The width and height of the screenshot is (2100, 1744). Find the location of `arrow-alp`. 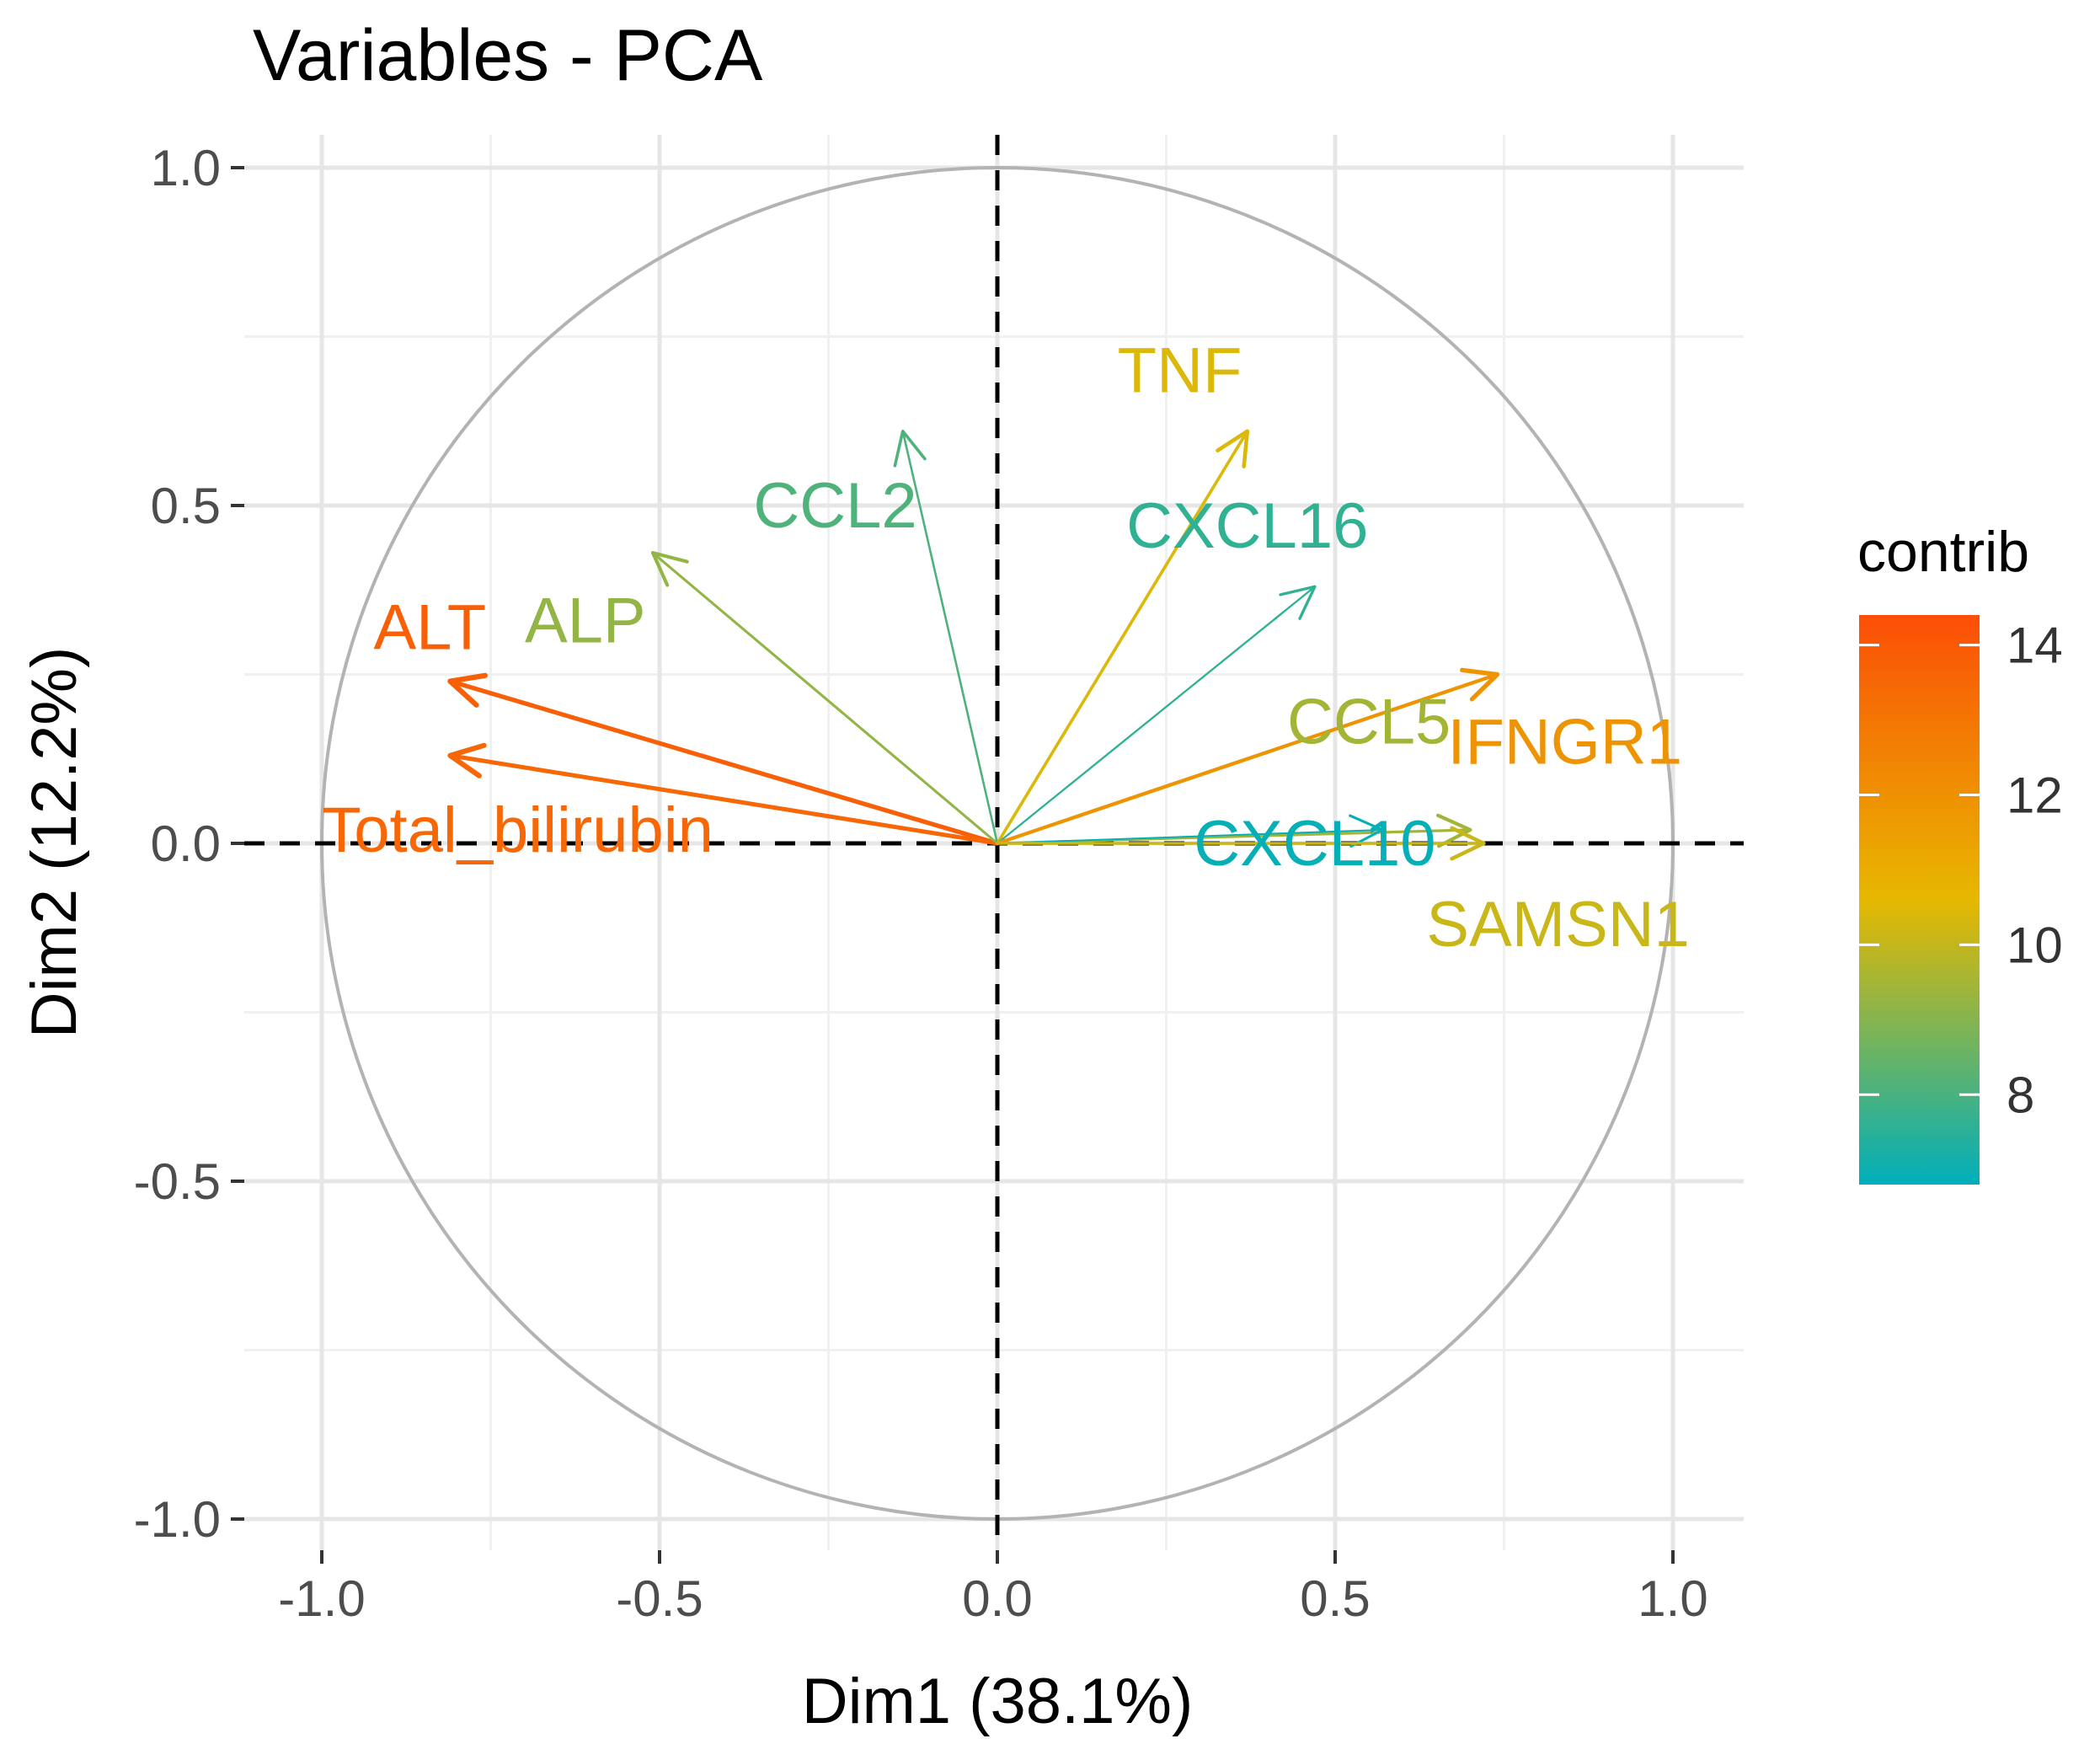

arrow-alp is located at coordinates (825, 698).